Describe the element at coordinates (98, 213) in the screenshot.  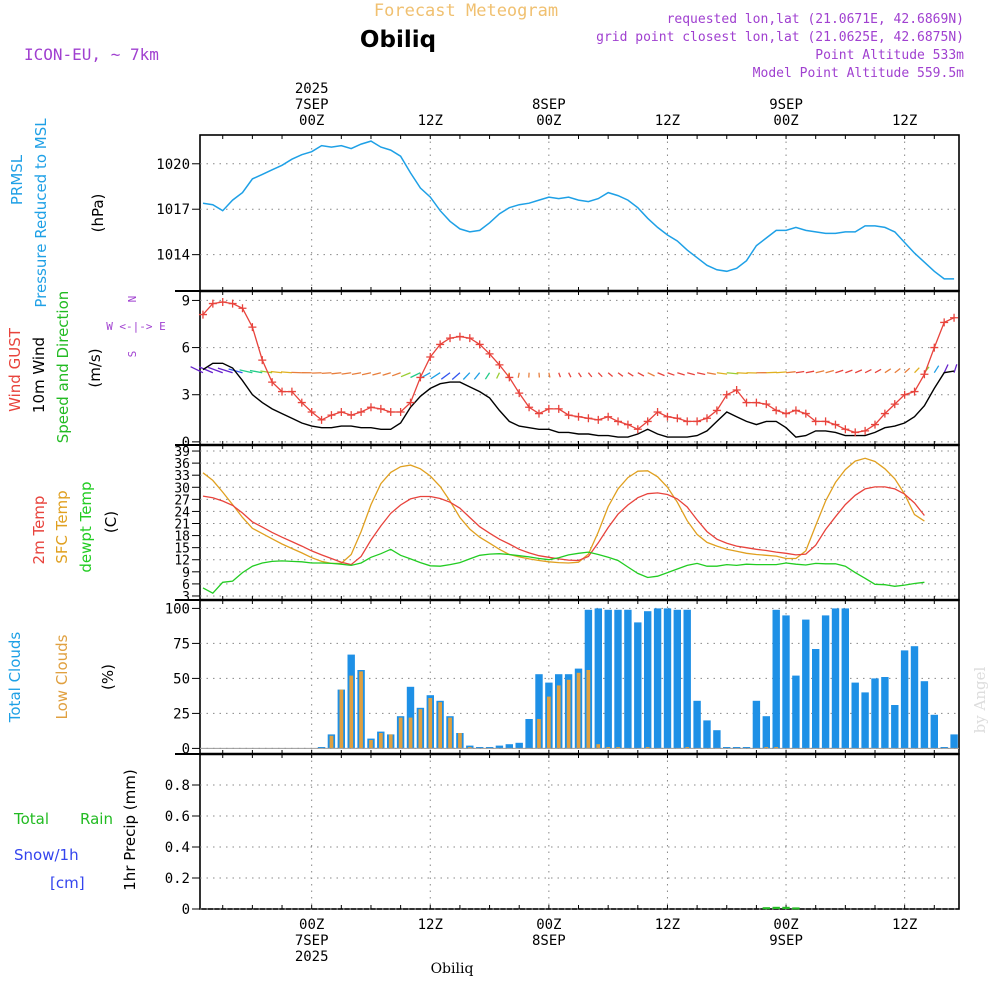
I see `pressure-unit: (hPa)` at that location.